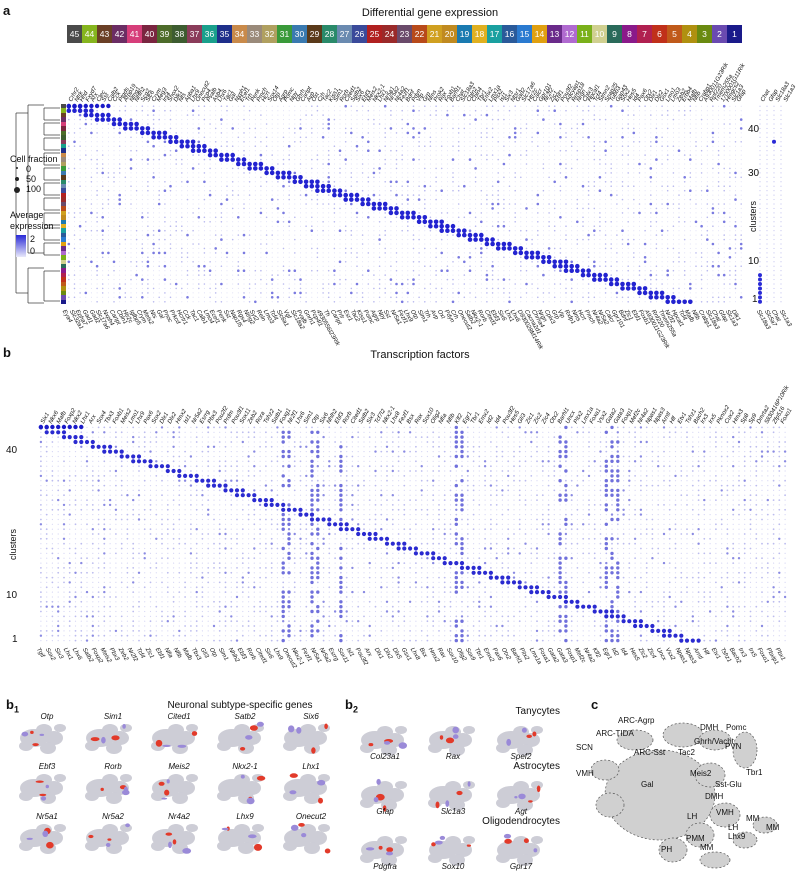  What do you see at coordinates (509, 34) in the screenshot?
I see `cluster-swatch: 16` at bounding box center [509, 34].